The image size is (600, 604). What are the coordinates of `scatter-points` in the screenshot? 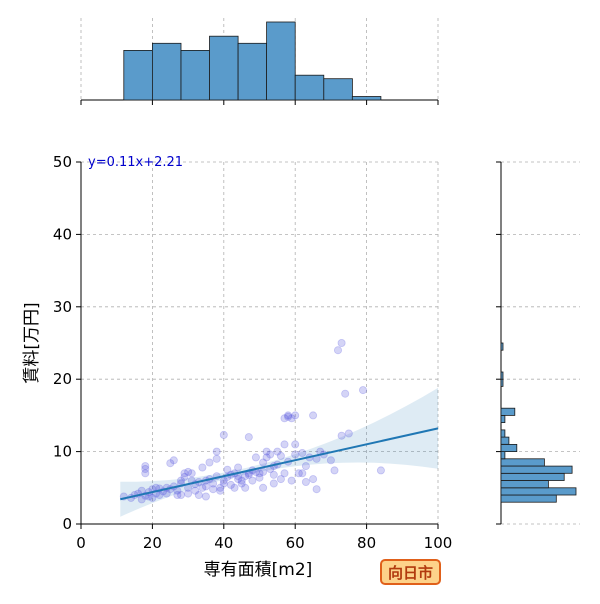 It's located at (252, 421).